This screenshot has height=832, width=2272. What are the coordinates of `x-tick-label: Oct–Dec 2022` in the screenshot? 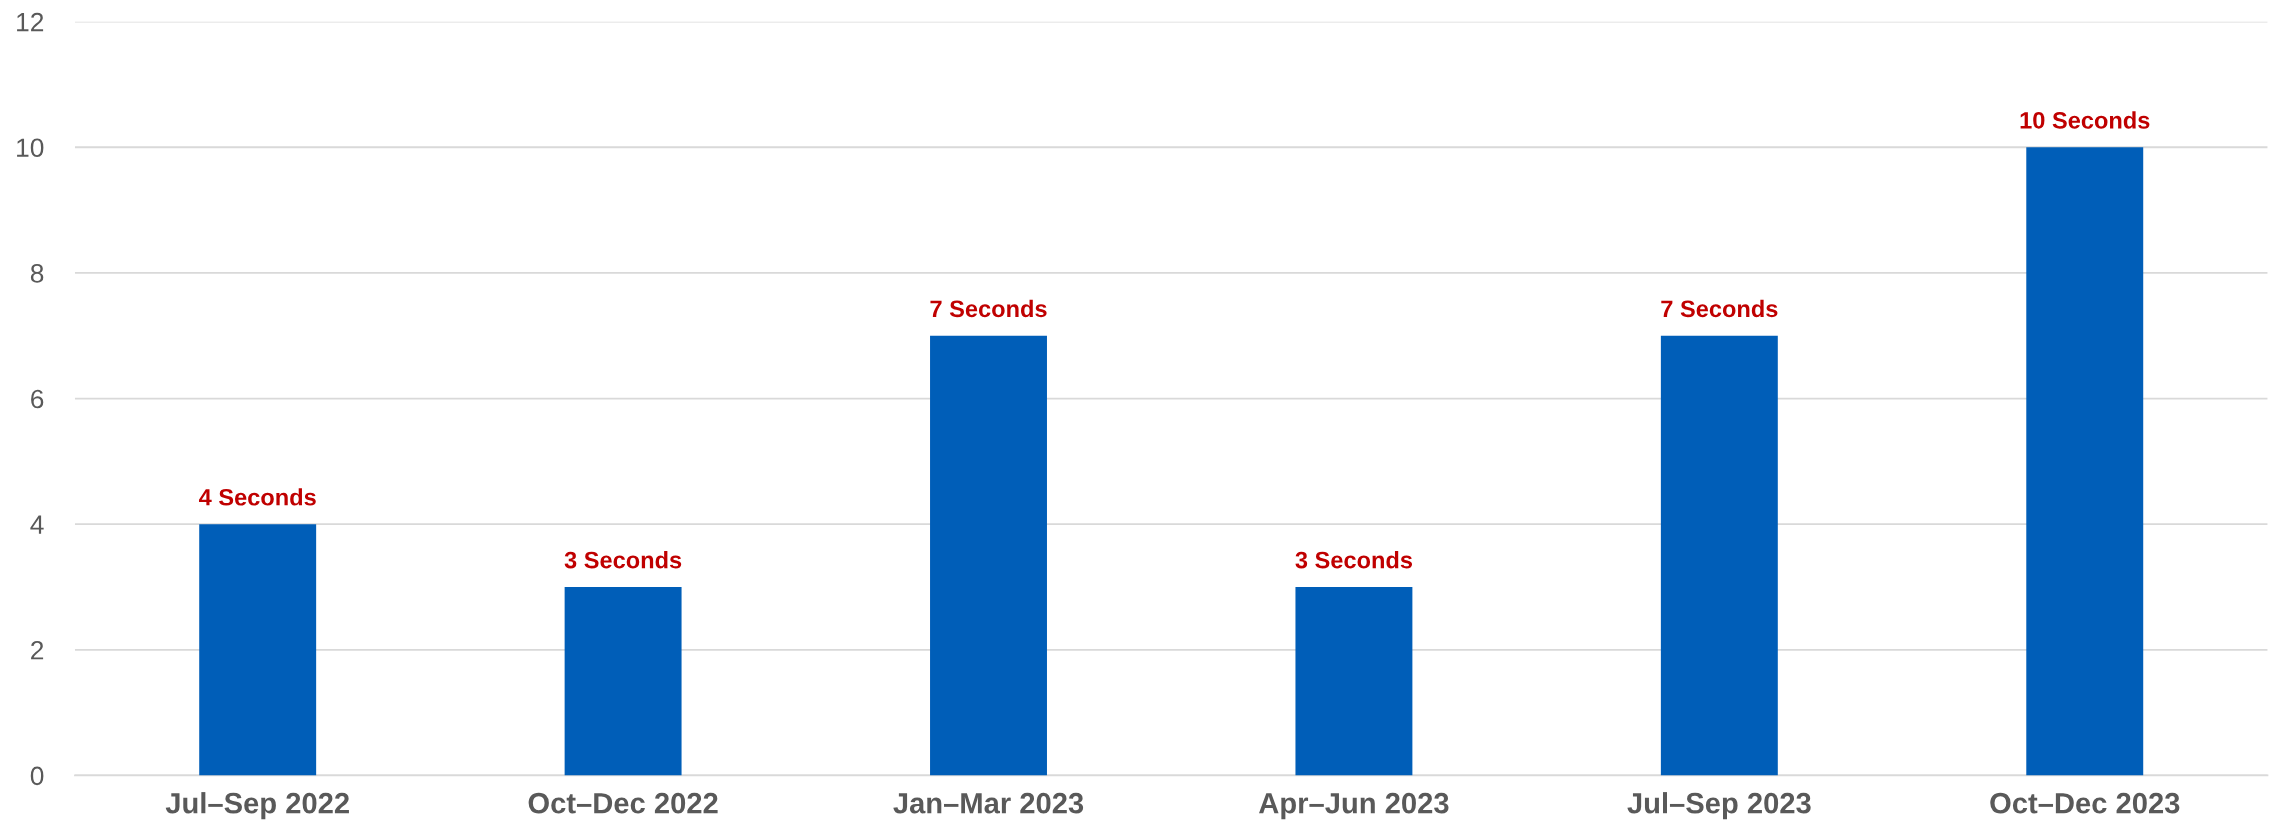 It's located at (623, 803).